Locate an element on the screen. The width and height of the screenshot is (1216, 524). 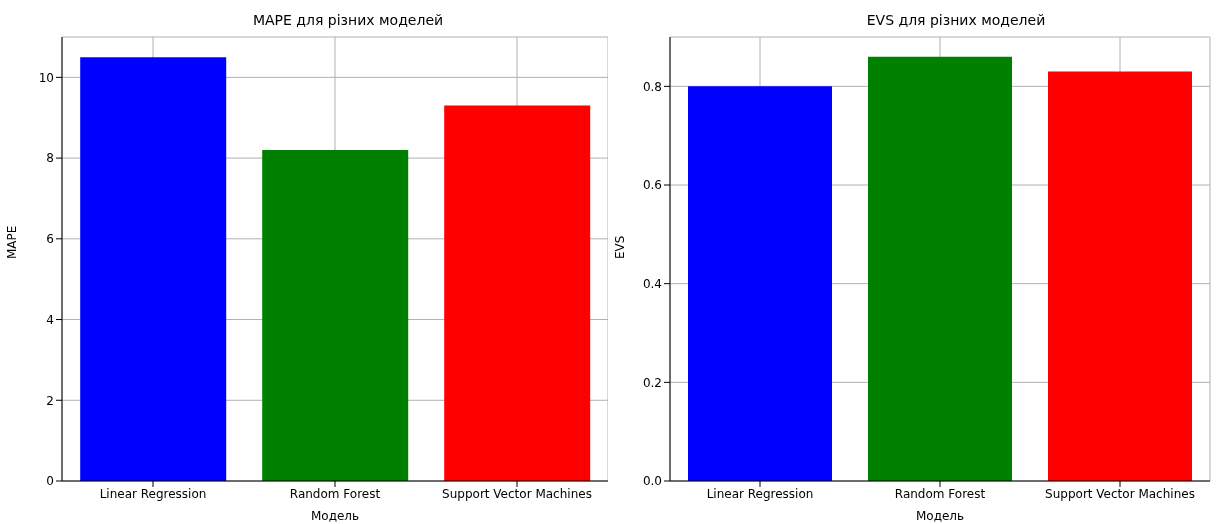
y-tick-label: 0.0 is located at coordinates (652, 481).